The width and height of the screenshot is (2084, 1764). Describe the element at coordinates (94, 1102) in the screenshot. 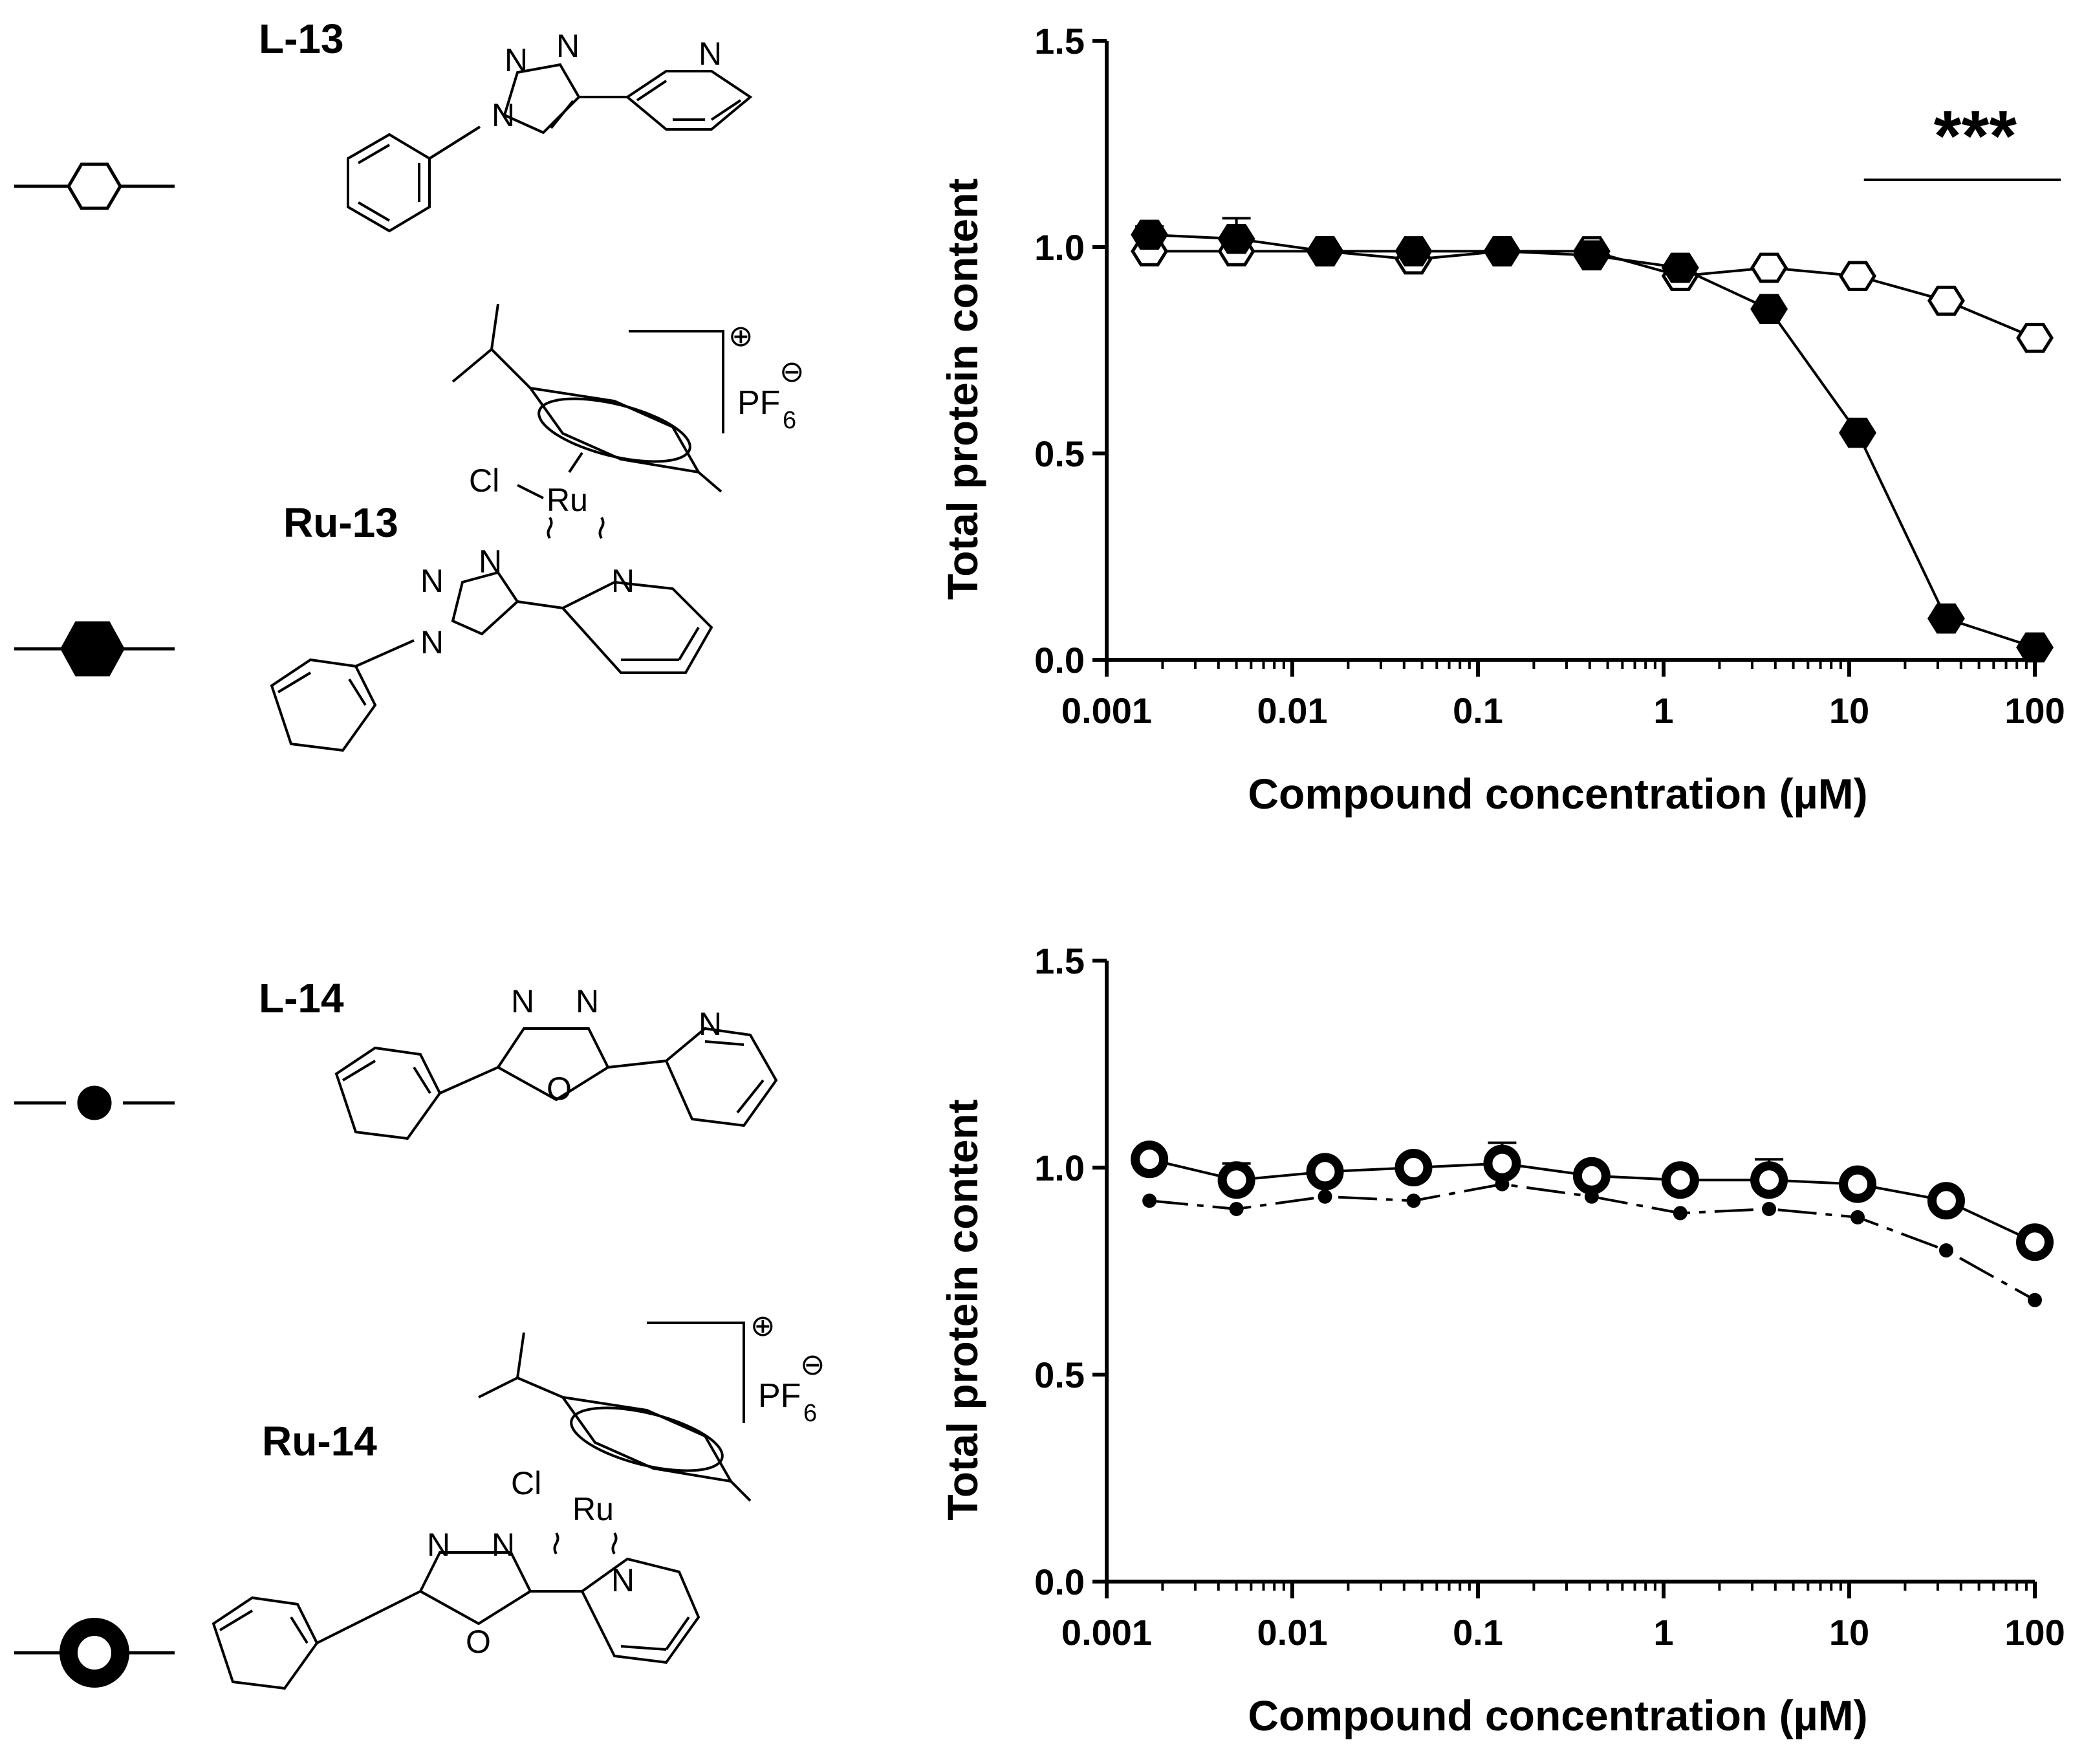

I see `legend-marker-small-filled-circle` at that location.